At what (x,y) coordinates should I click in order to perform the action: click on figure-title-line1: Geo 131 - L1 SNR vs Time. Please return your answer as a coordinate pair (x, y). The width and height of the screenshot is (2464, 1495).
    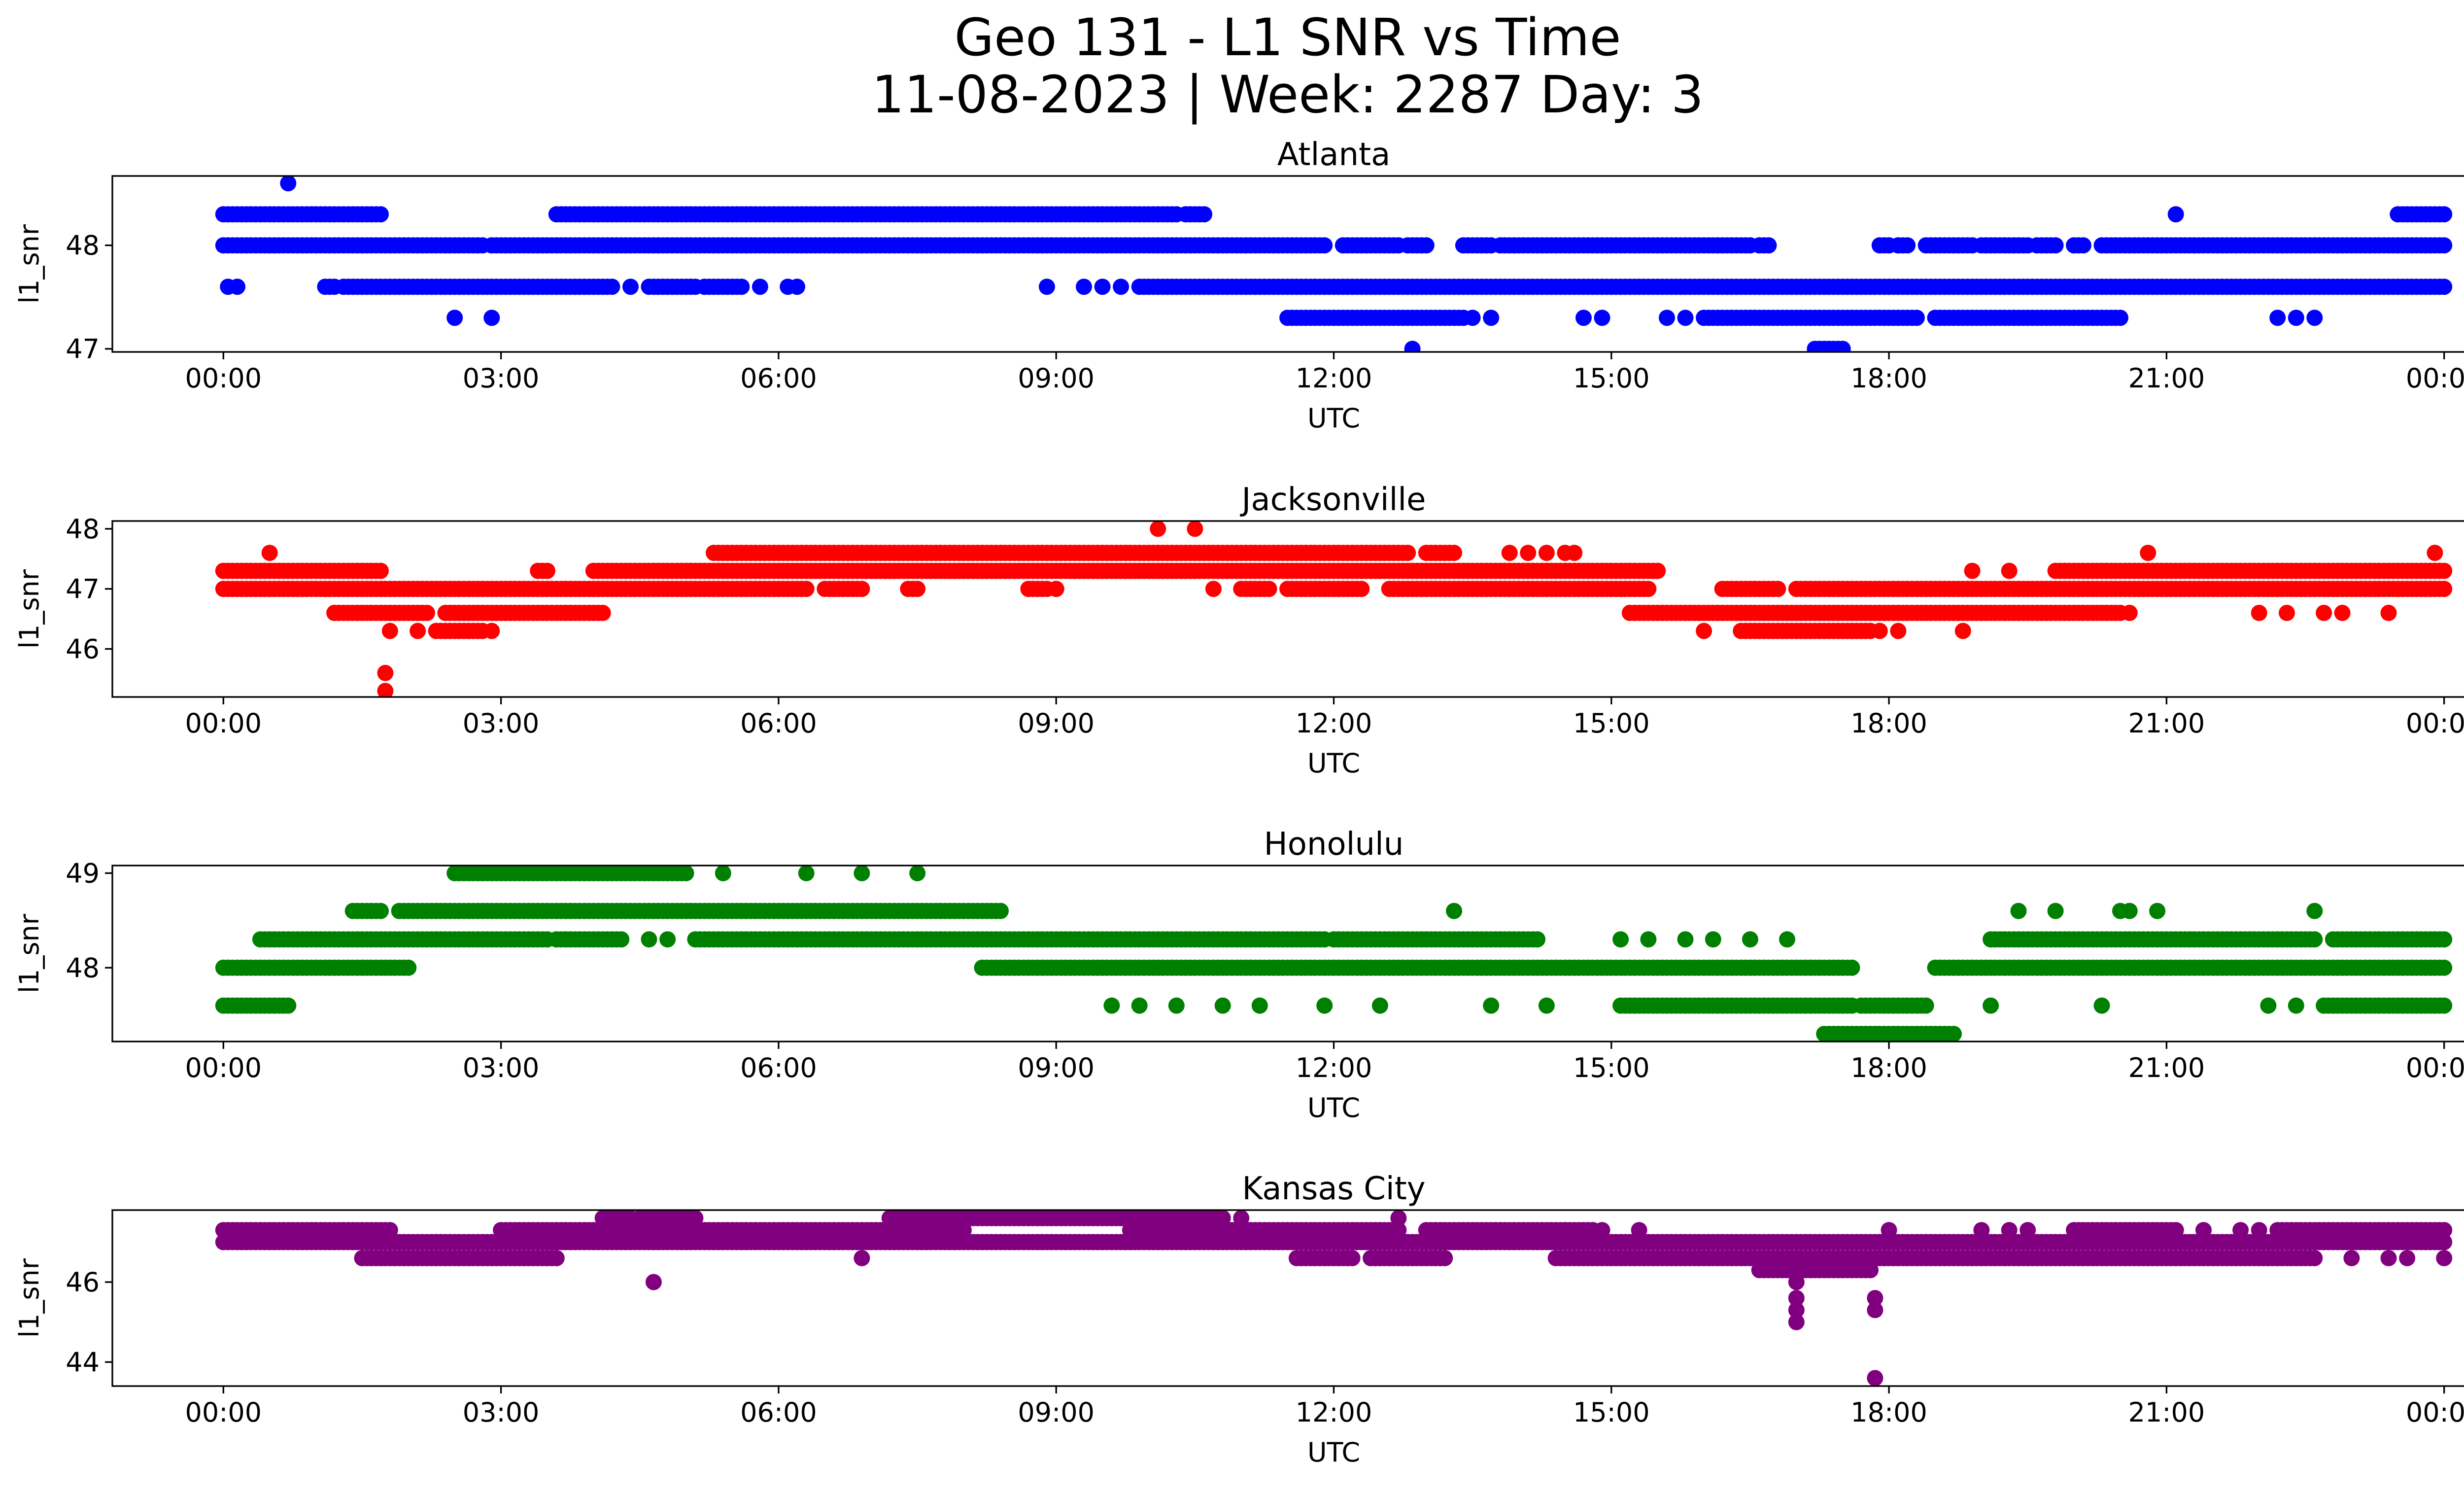
    Looking at the image, I should click on (1287, 37).